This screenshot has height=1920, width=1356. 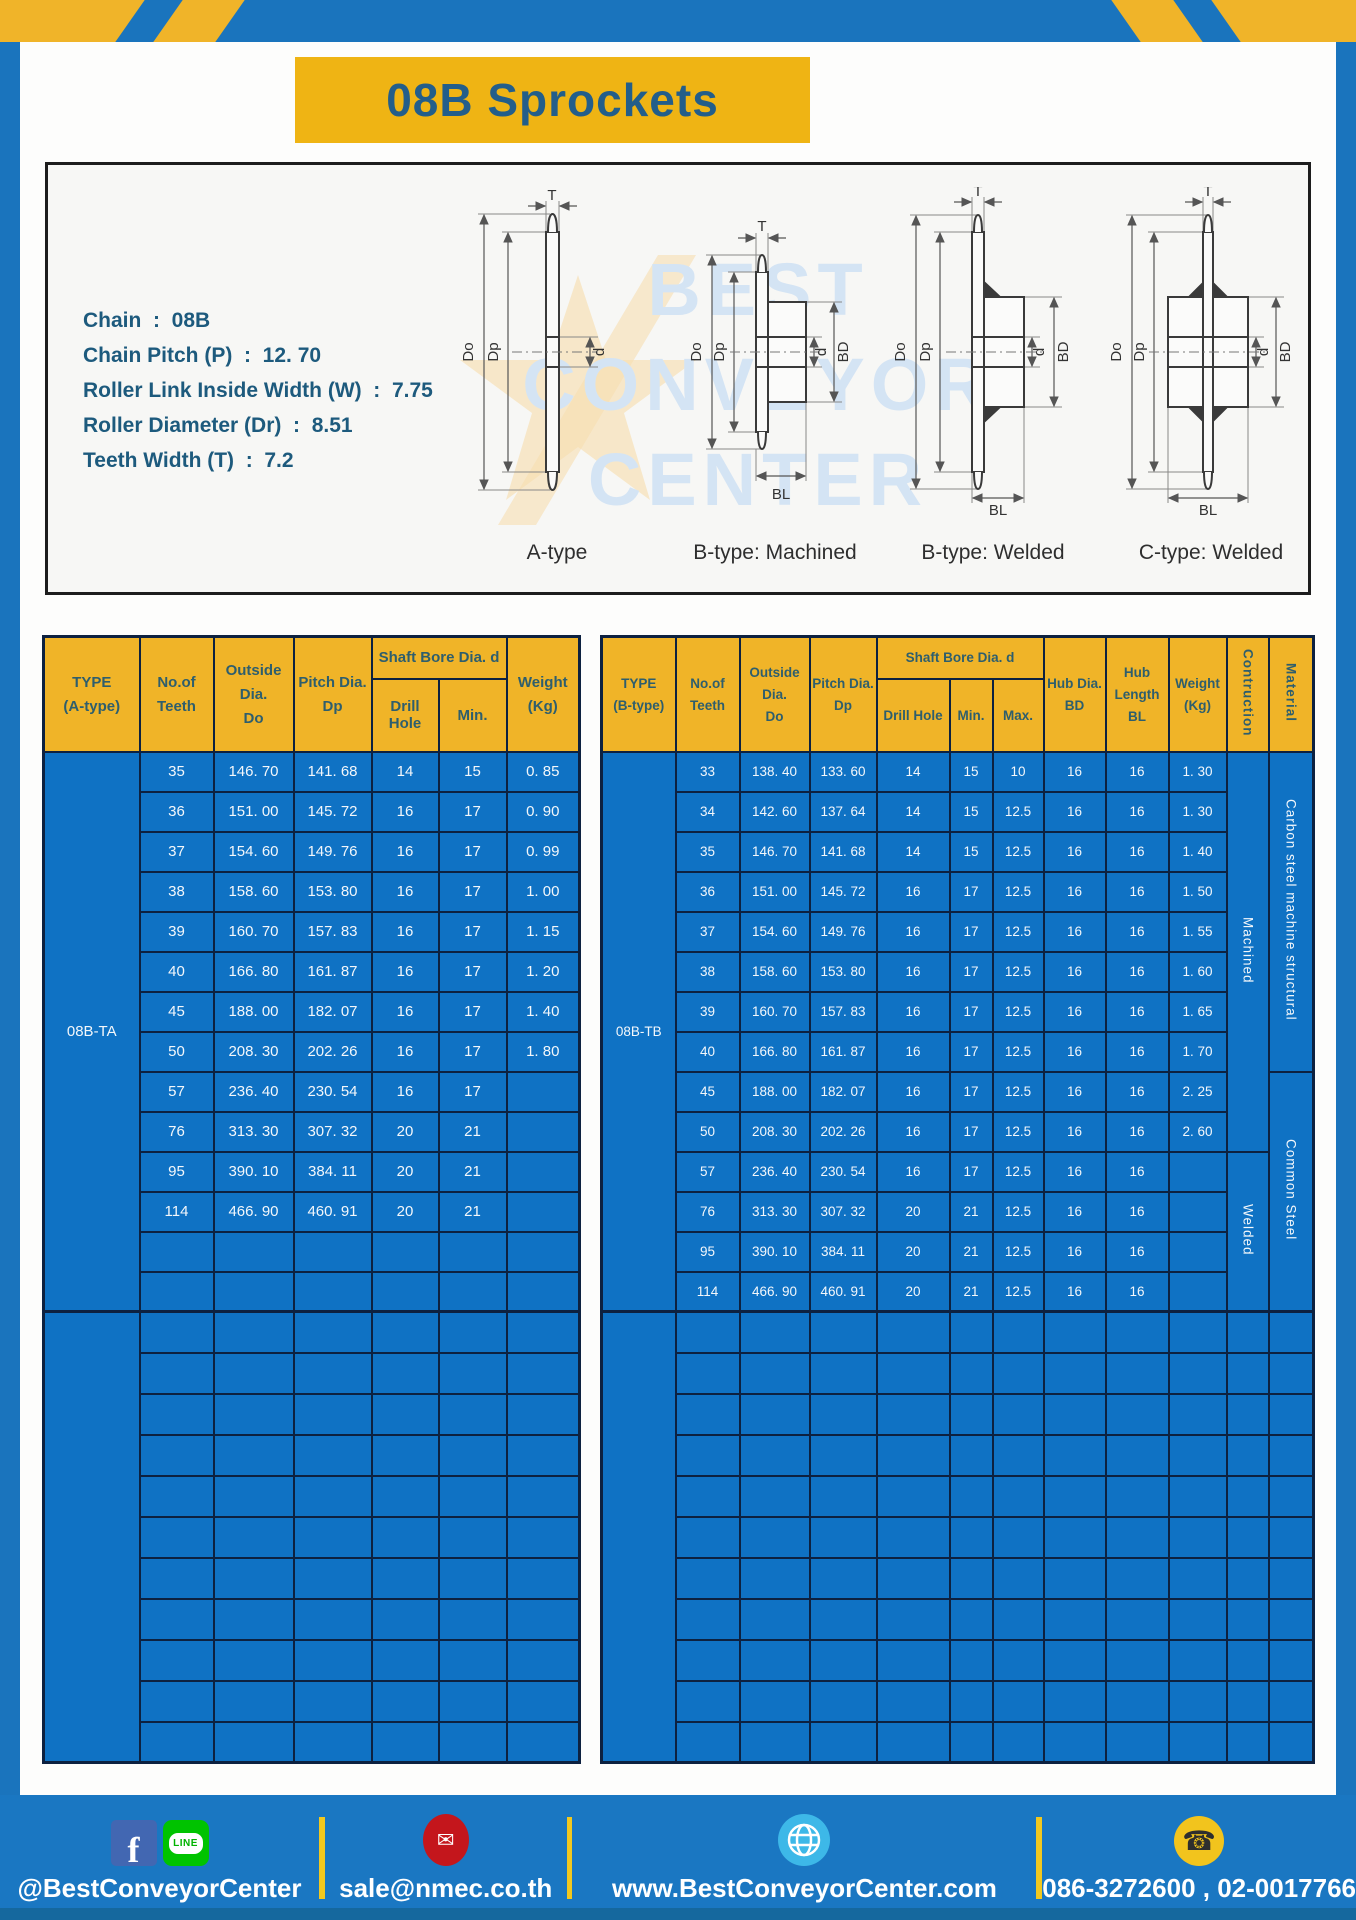 What do you see at coordinates (1201, 352) in the screenshot?
I see `c-type-welded-drawing: T Do Dp d BD BL` at bounding box center [1201, 352].